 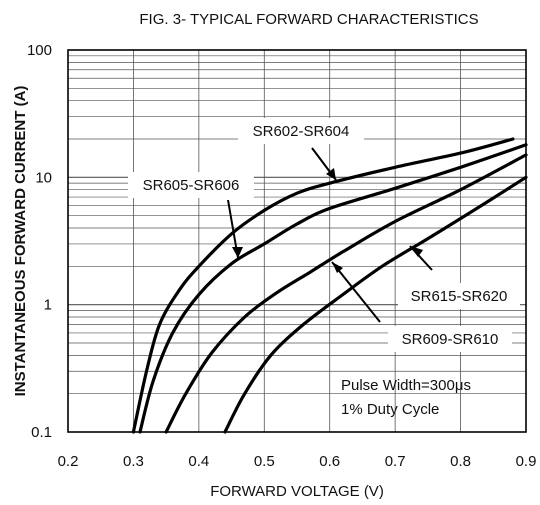 What do you see at coordinates (308, 19) in the screenshot?
I see `chart-title: FIG. 3- TYPICAL FORWARD CHARACTERISTICS` at bounding box center [308, 19].